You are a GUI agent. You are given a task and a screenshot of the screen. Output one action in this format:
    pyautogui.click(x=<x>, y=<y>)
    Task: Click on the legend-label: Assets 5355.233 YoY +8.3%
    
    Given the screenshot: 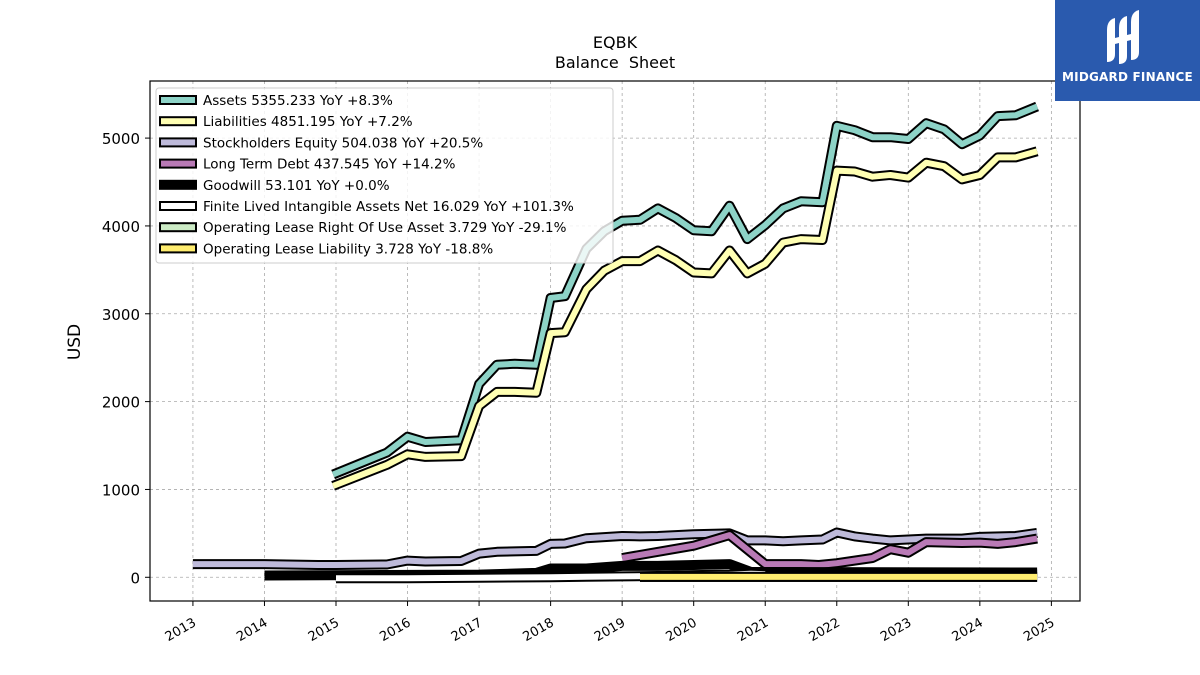 What is the action you would take?
    pyautogui.click(x=298, y=101)
    